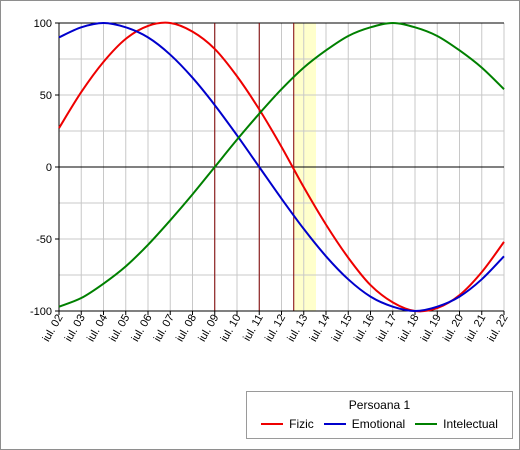 The image size is (520, 450). I want to click on x-tick-label: iul. 15, so click(342, 328).